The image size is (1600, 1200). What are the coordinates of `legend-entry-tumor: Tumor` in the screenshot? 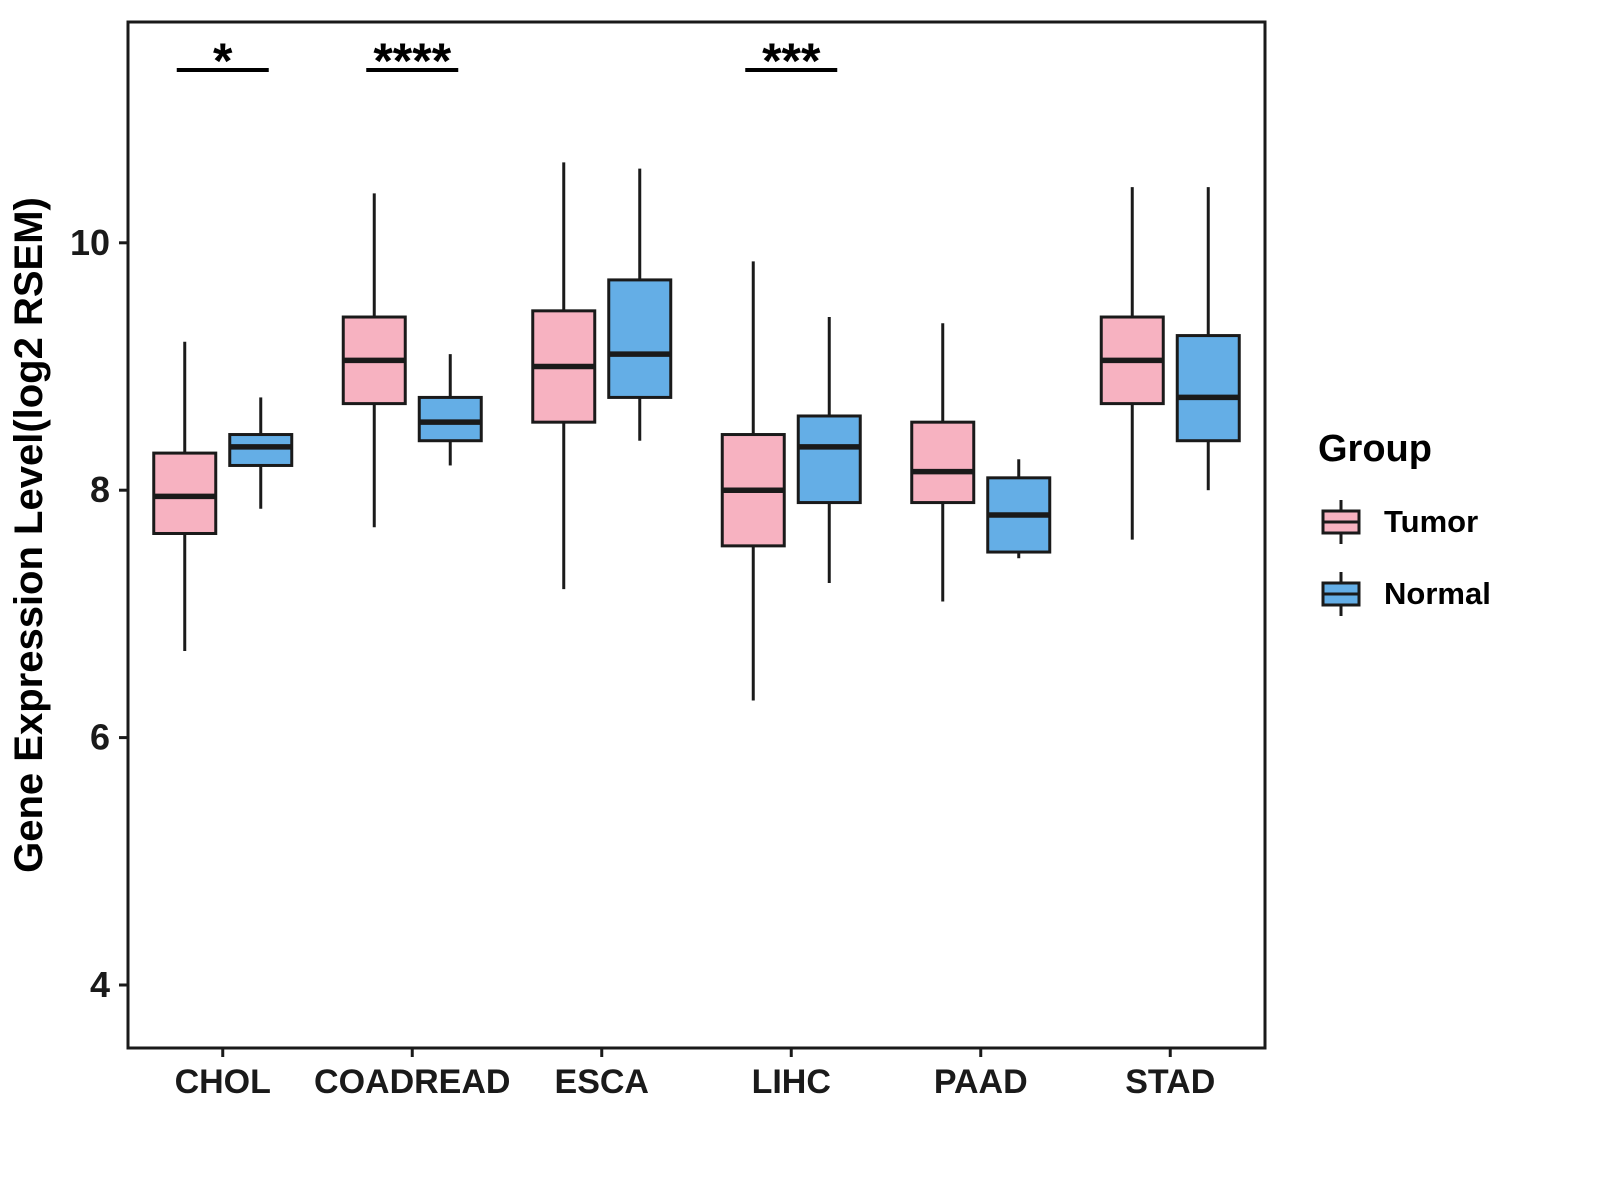 It's located at (1453, 522).